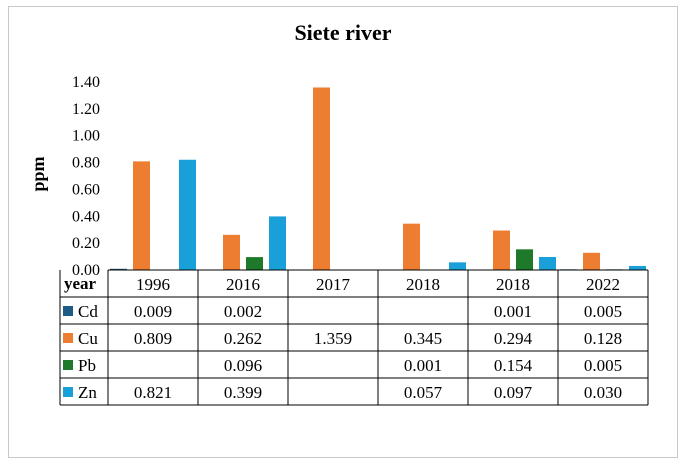  Describe the element at coordinates (88, 311) in the screenshot. I see `legend-label: Cd` at that location.